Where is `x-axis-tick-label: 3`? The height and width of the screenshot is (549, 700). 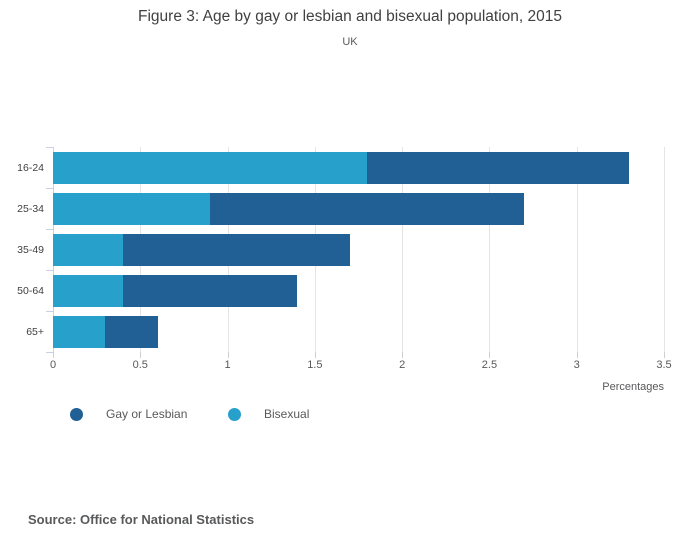 x-axis-tick-label: 3 is located at coordinates (576, 365).